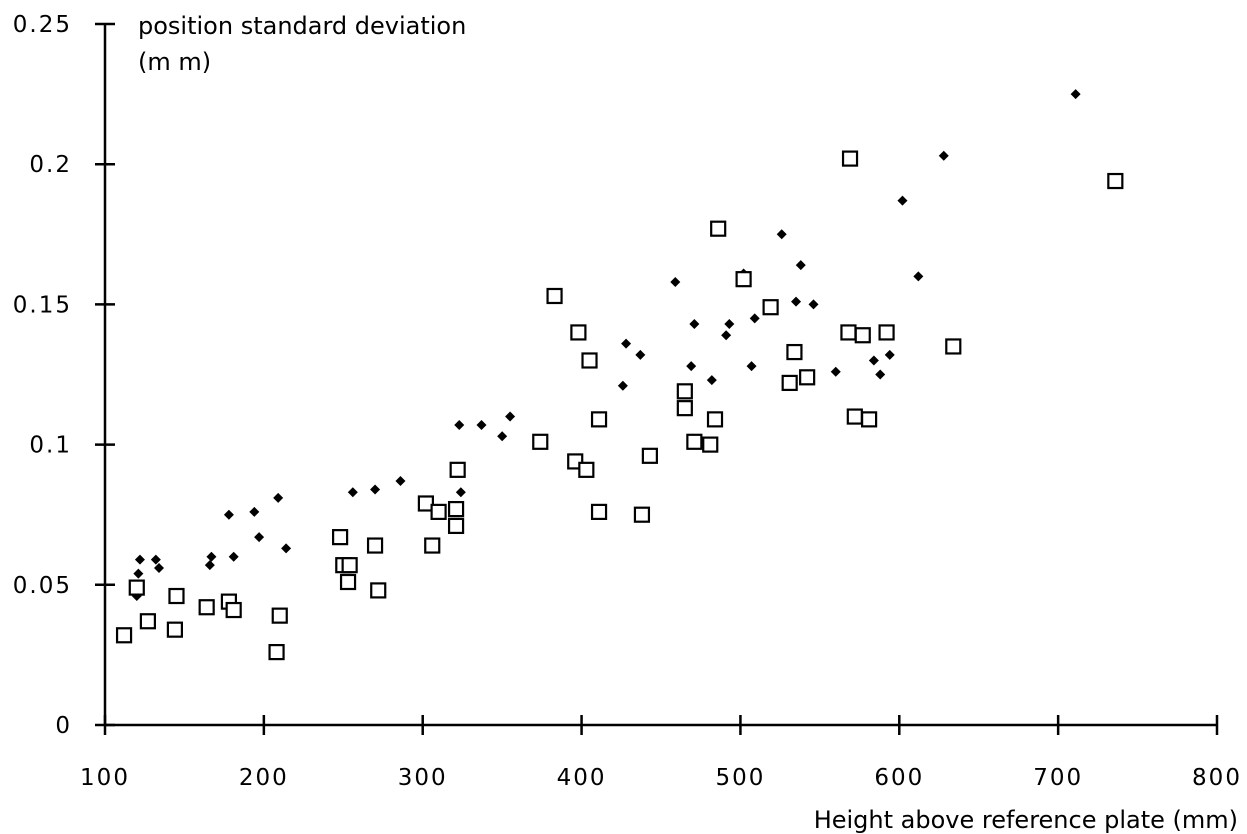 The height and width of the screenshot is (834, 1247). Describe the element at coordinates (740, 778) in the screenshot. I see `x-tick-label: 500` at that location.